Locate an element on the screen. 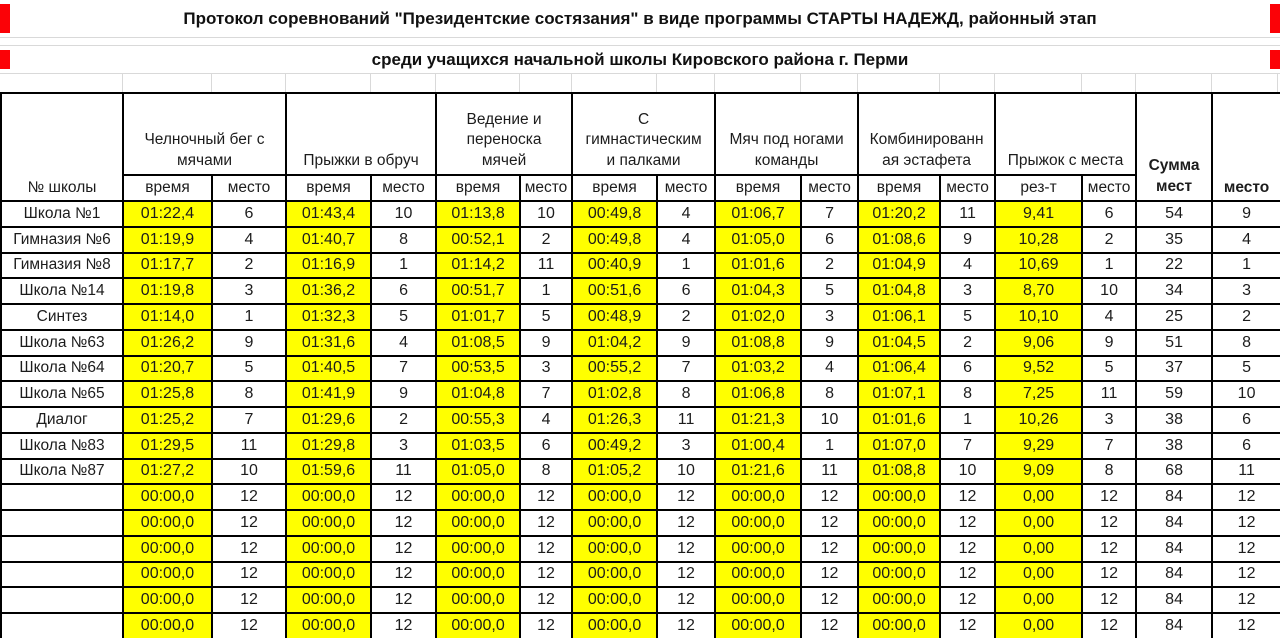 This screenshot has width=1280, height=638. result-value-cell: 01:20,2 is located at coordinates (899, 214).